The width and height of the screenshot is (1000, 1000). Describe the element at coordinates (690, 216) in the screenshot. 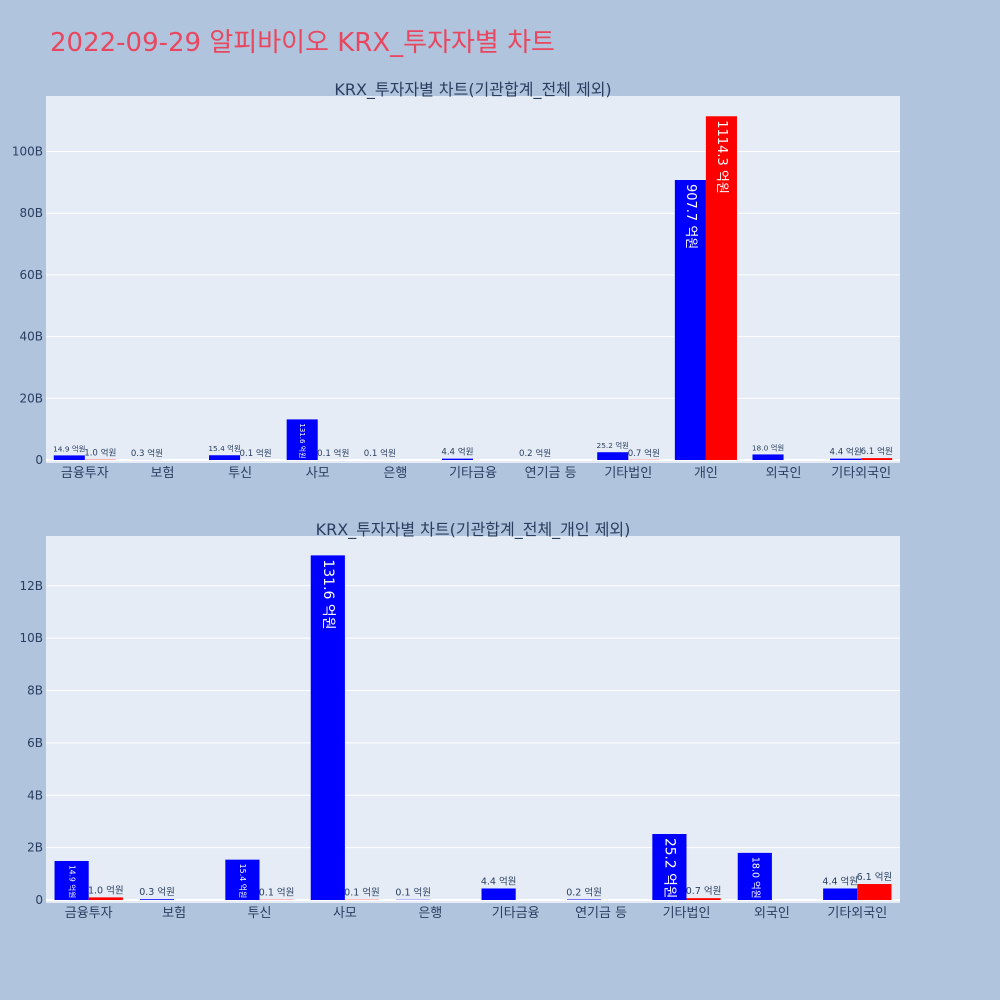

I see `data-label: 907.7 억원` at that location.